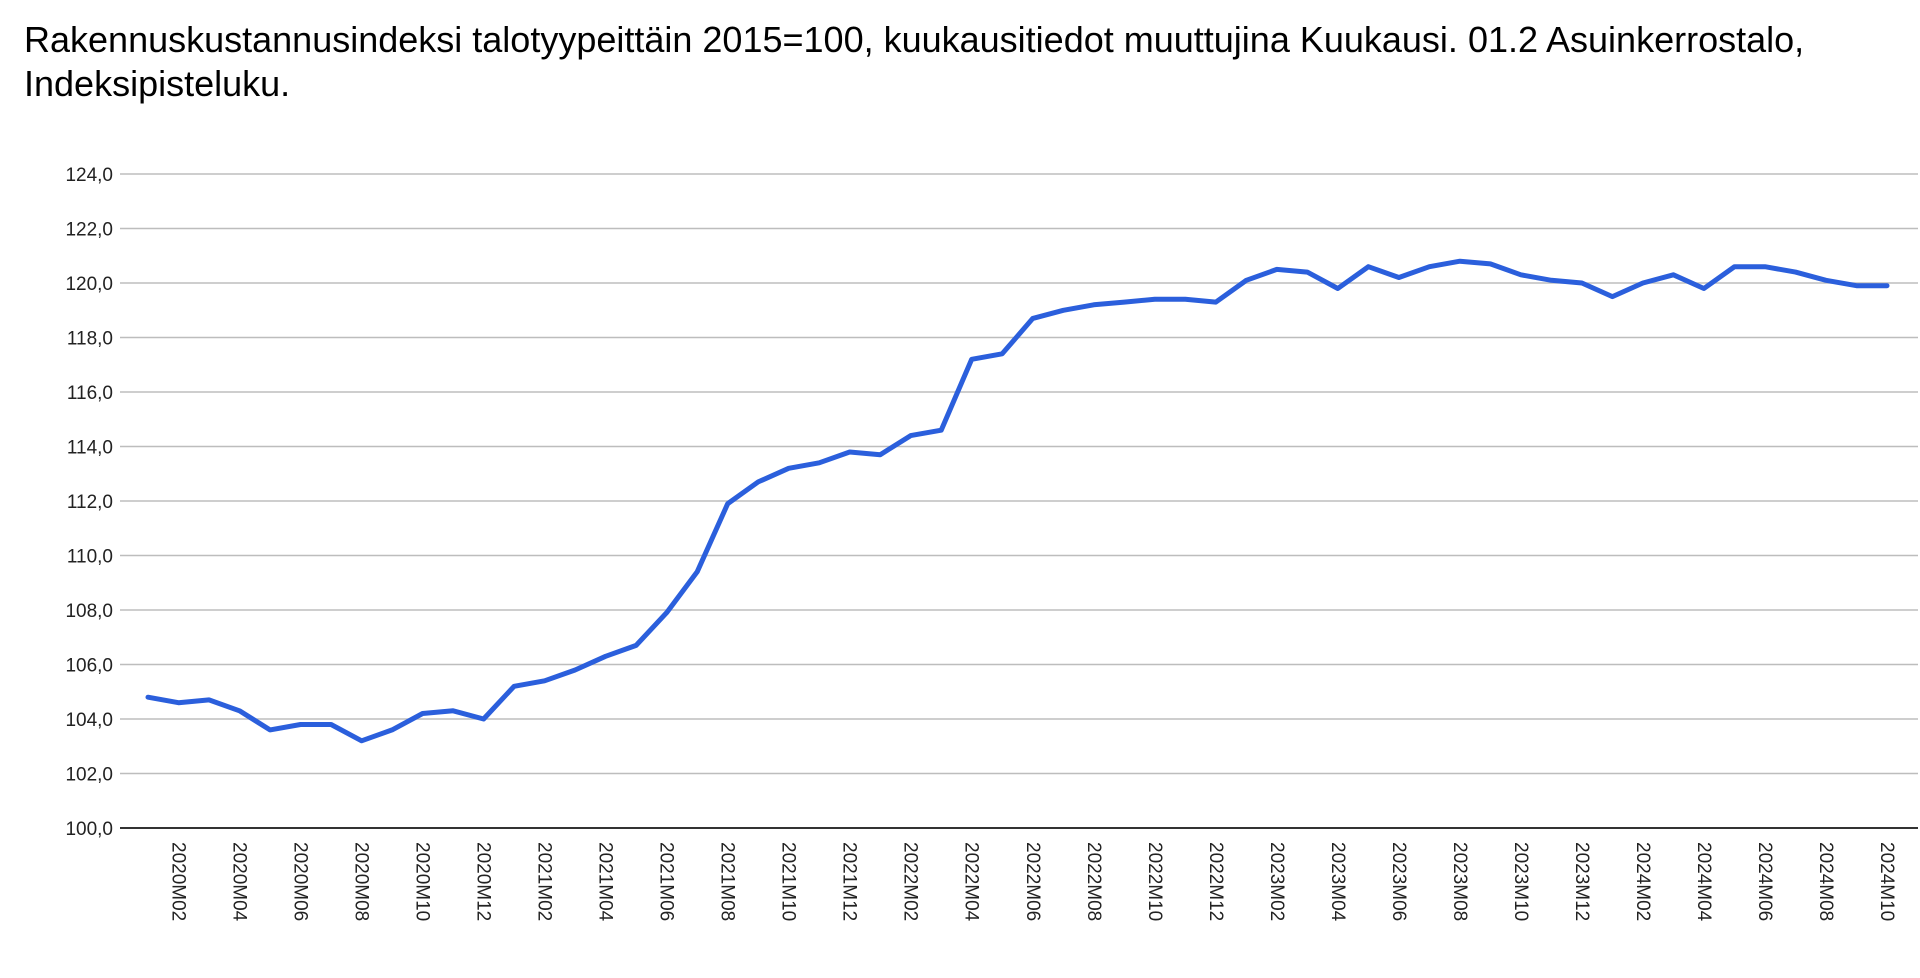 The image size is (1920, 978). Describe the element at coordinates (300, 881) in the screenshot. I see `x-tick-label: 2020M06` at that location.